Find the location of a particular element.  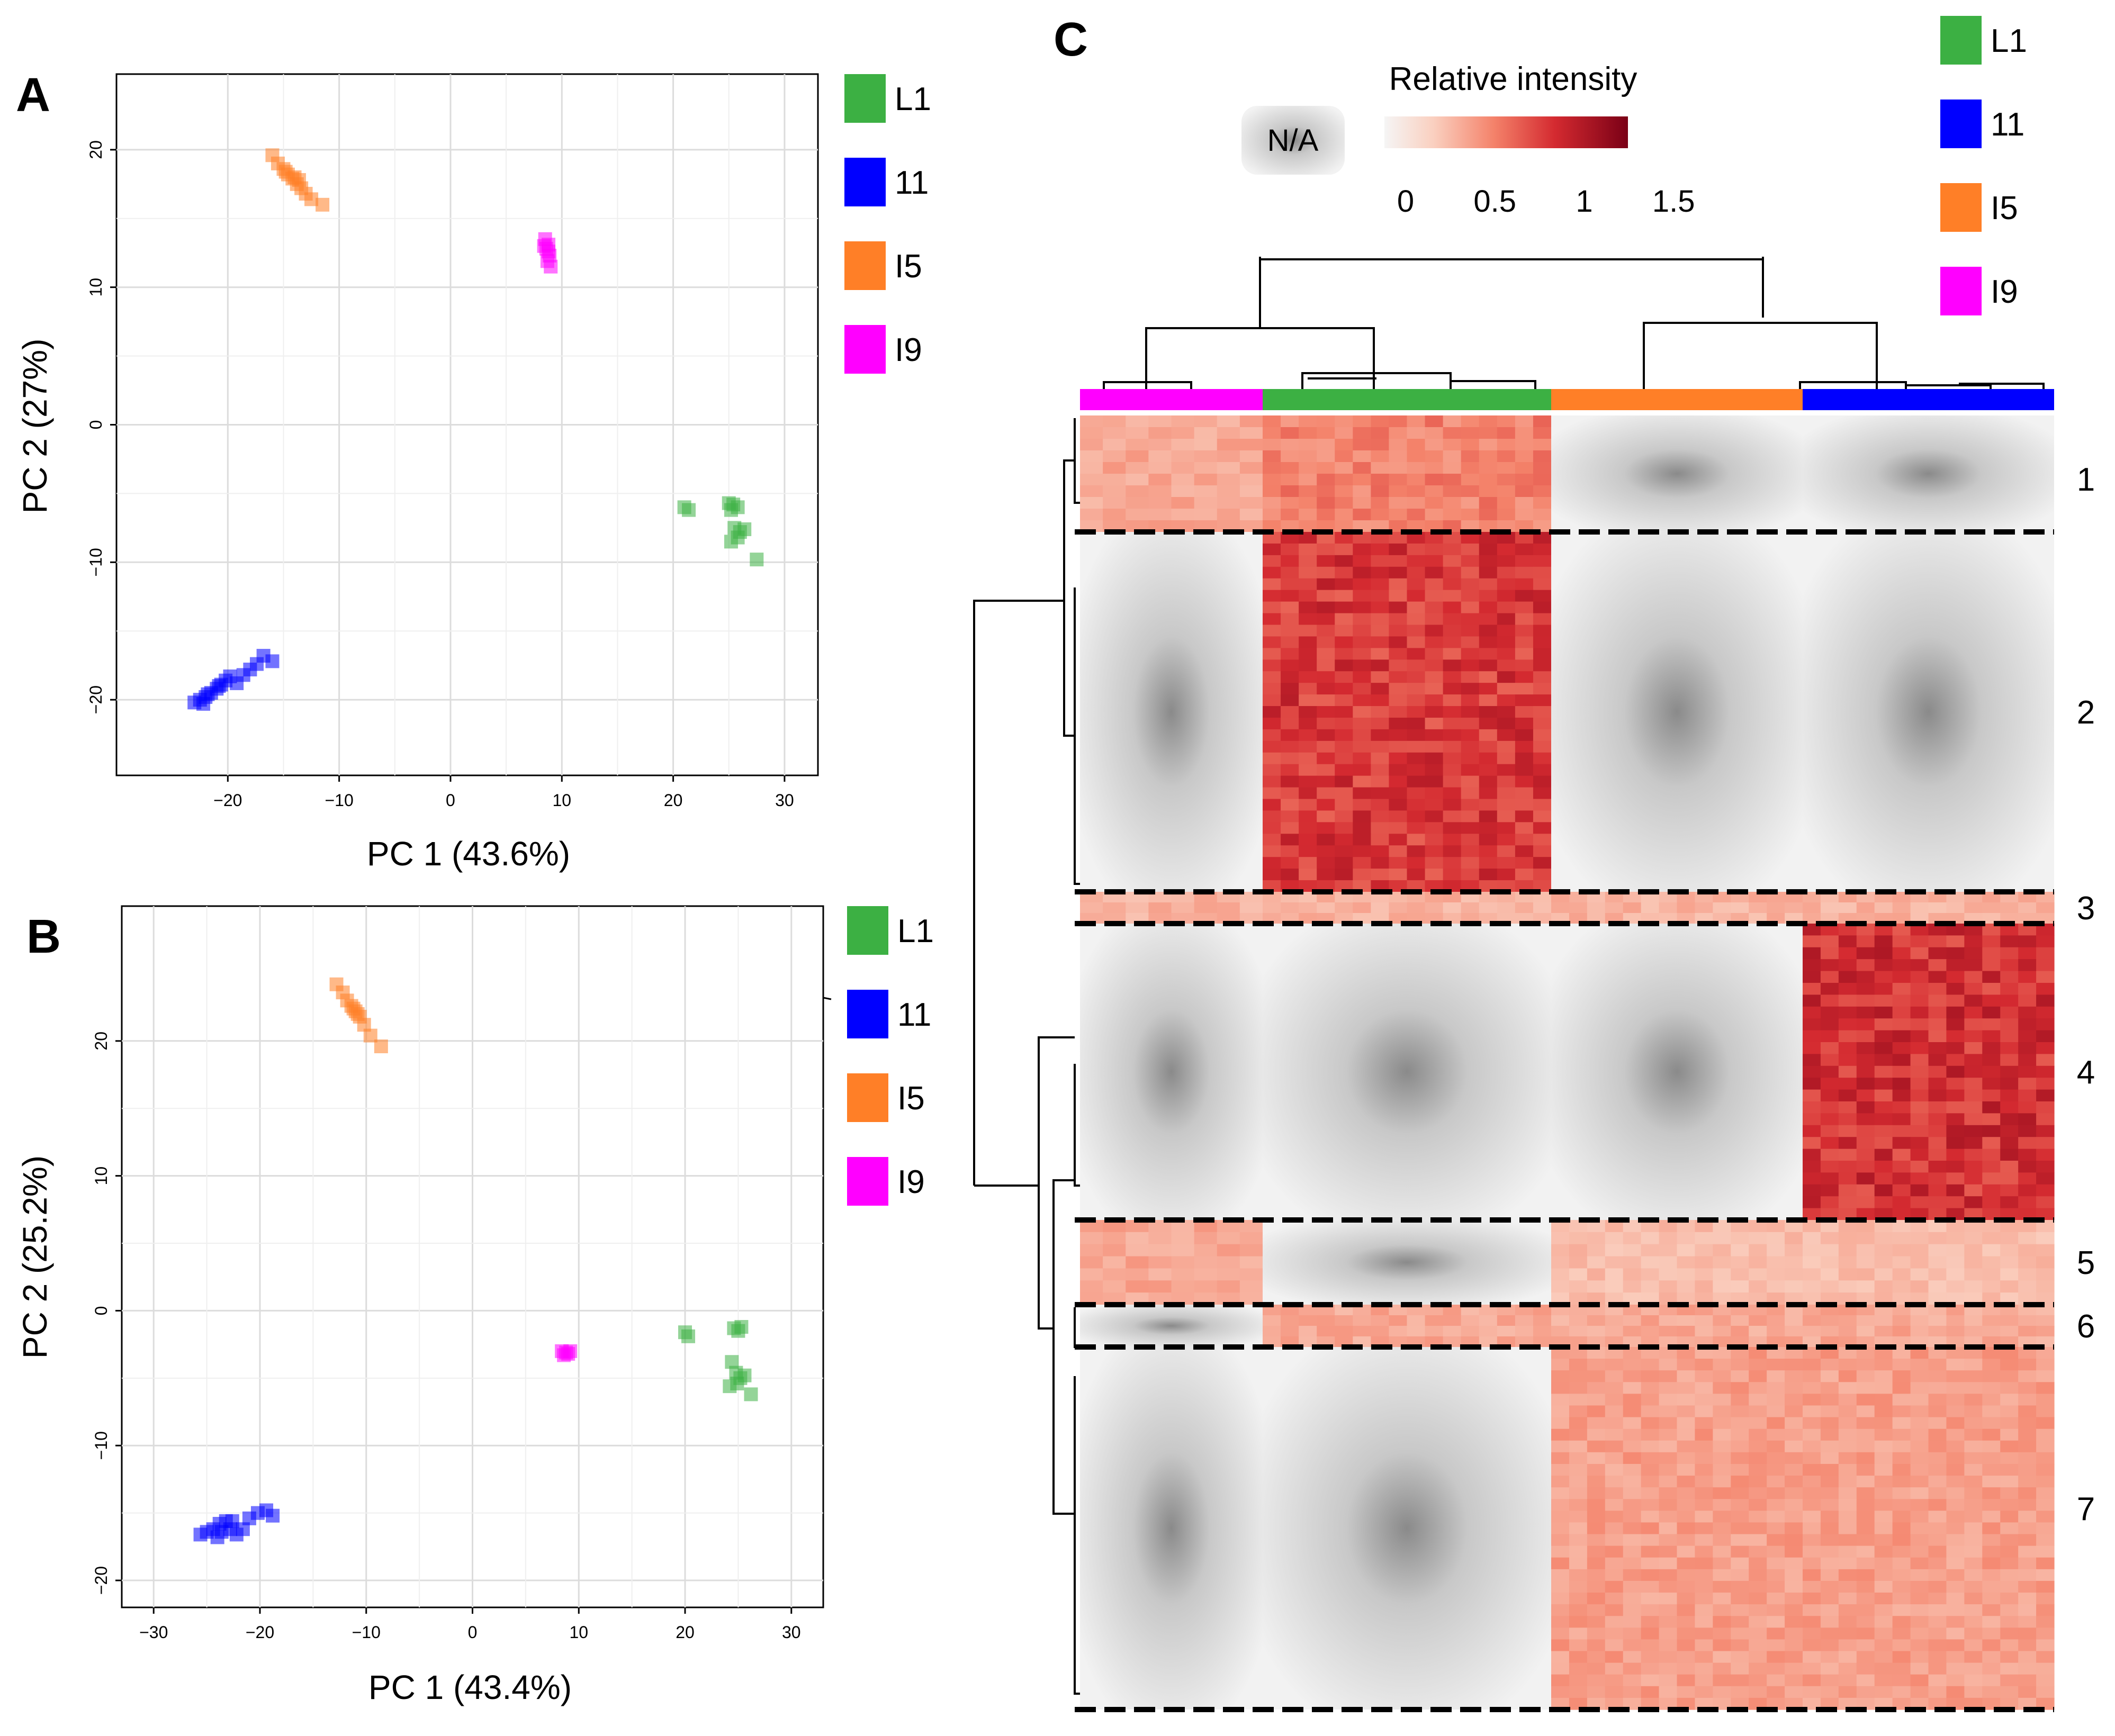

grid-b is located at coordinates (472, 1256).